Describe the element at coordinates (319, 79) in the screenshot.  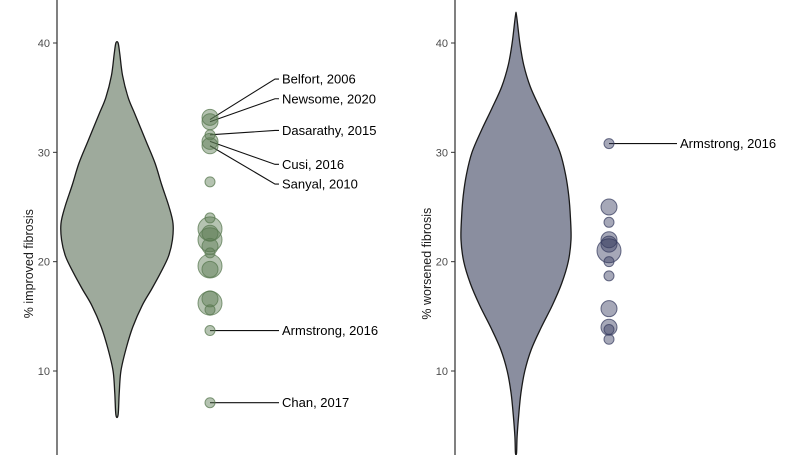
I see `study-label: Belfort, 2006` at that location.